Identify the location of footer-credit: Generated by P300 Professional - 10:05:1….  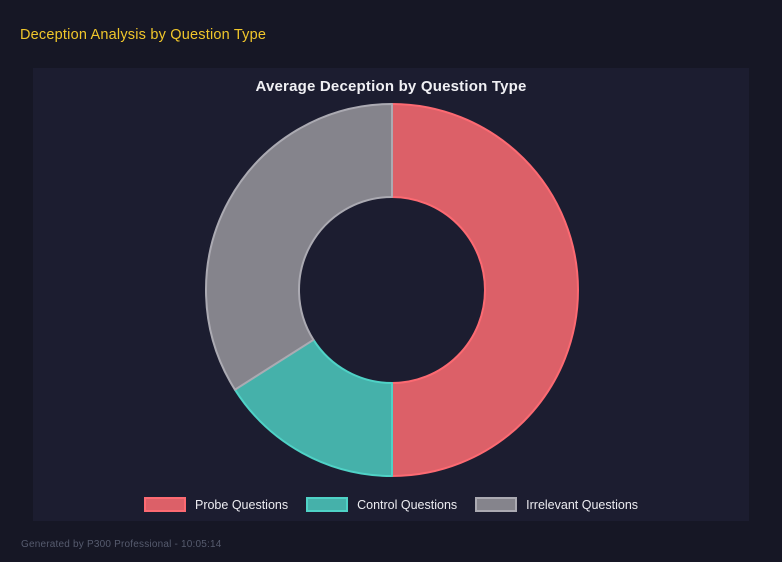
(121, 544).